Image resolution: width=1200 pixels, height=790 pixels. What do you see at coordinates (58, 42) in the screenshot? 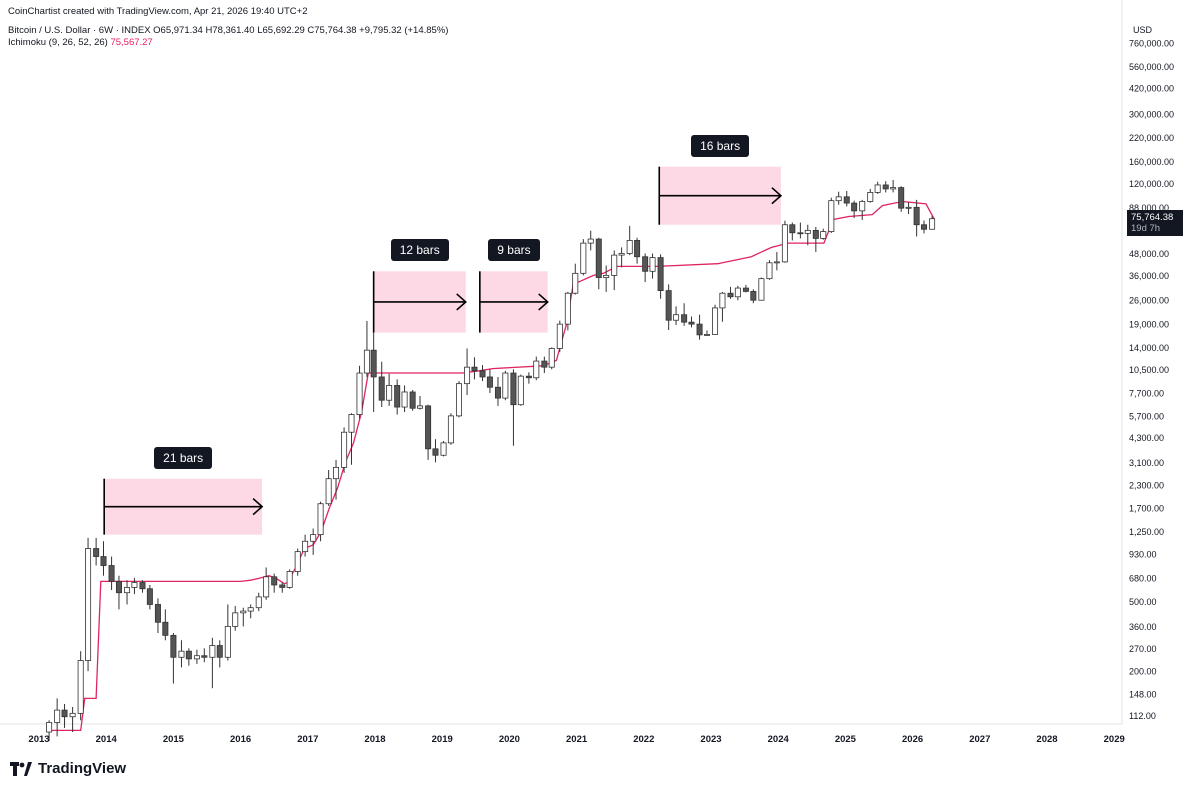
I see `indicator-name: Ichimoku (9, 26, 52, 26)` at bounding box center [58, 42].